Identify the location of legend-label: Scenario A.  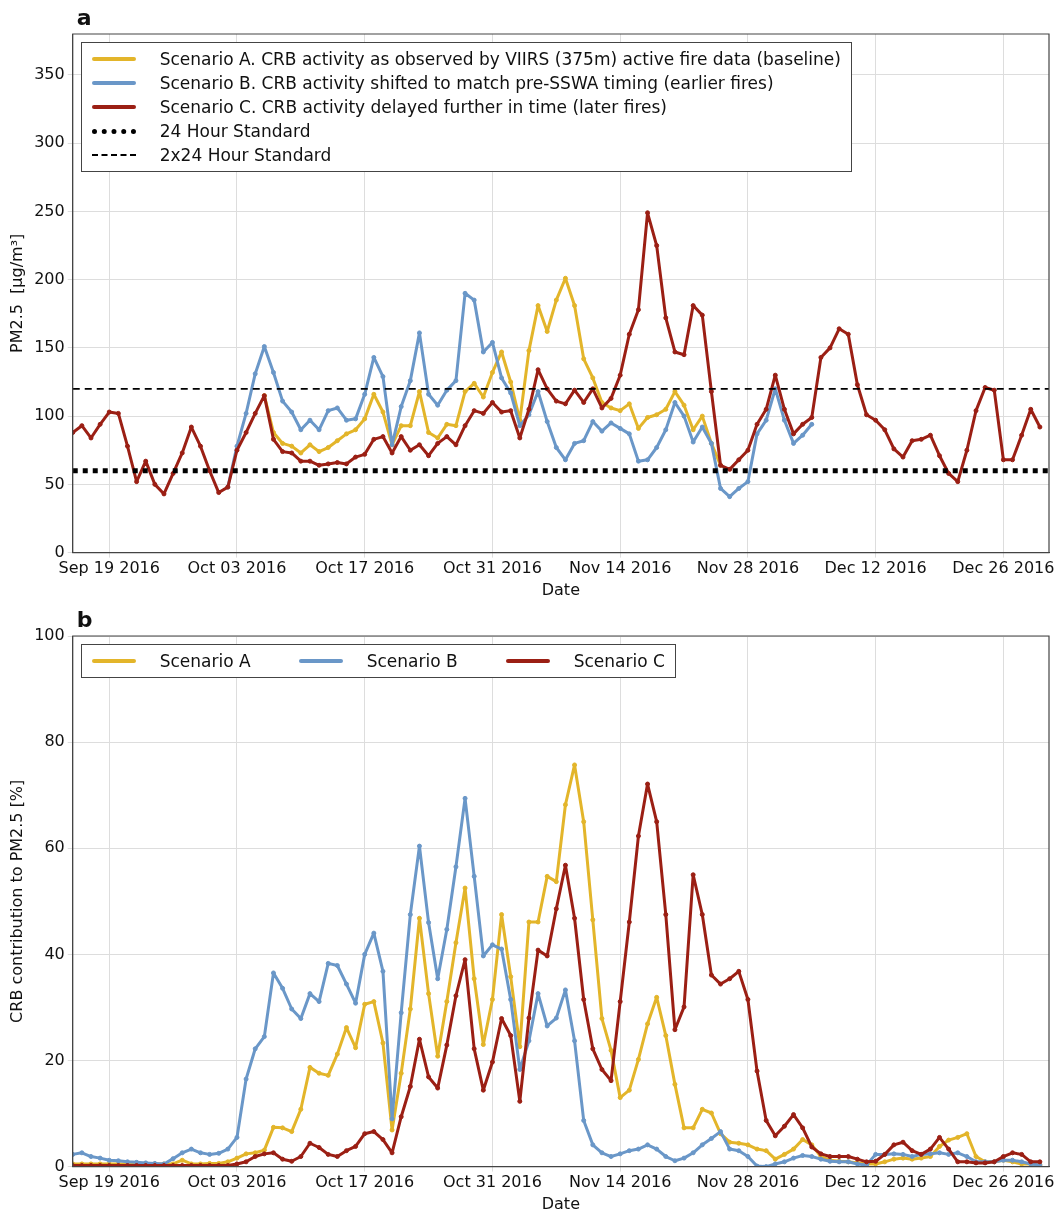
(205, 661).